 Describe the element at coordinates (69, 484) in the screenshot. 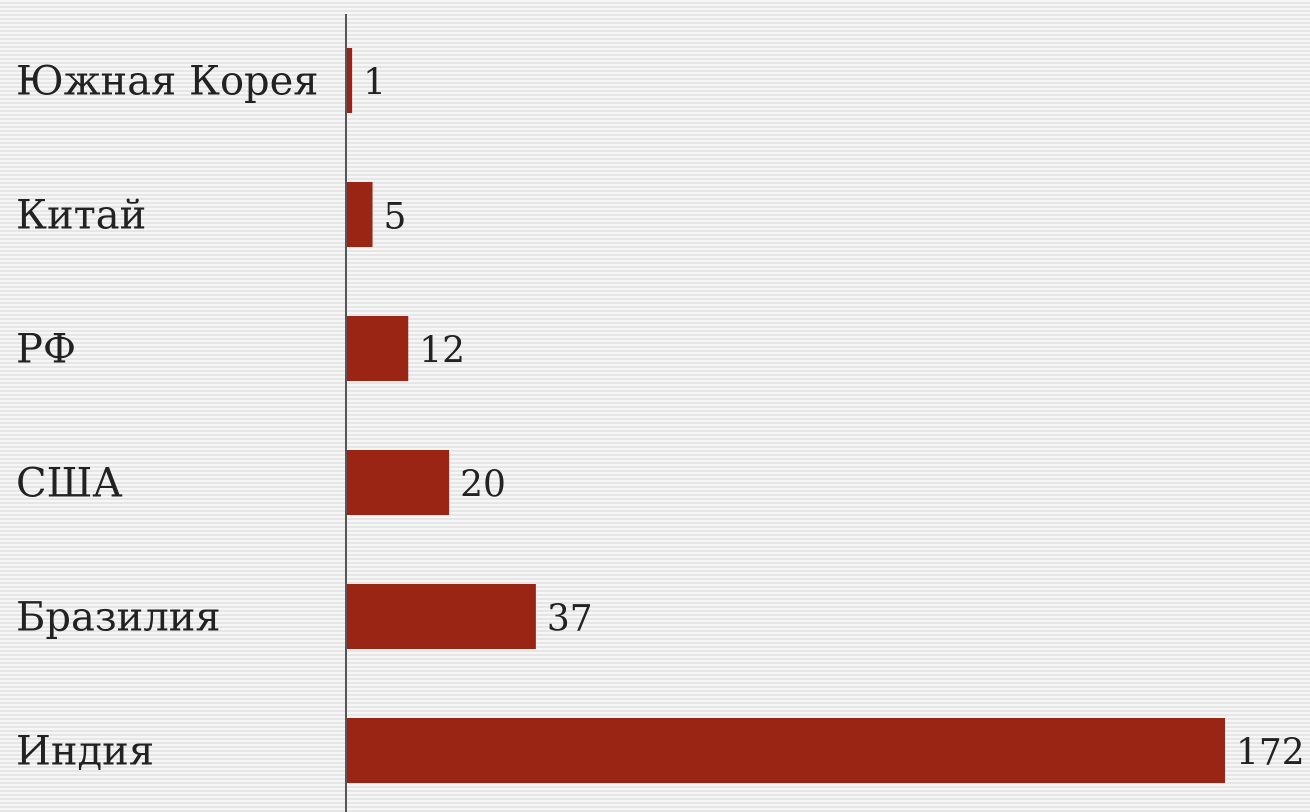

I see `category-label: США` at that location.